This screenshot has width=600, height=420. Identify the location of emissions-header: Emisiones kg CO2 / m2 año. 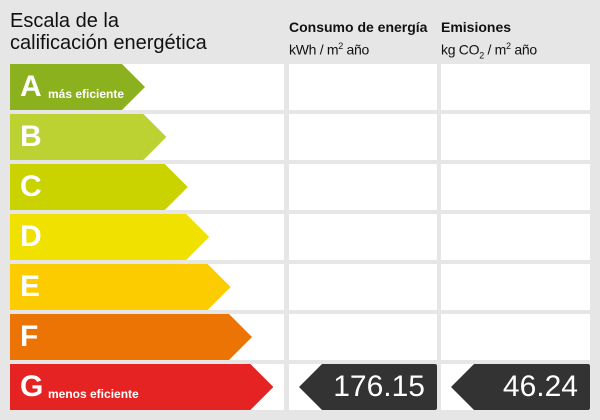
(489, 41).